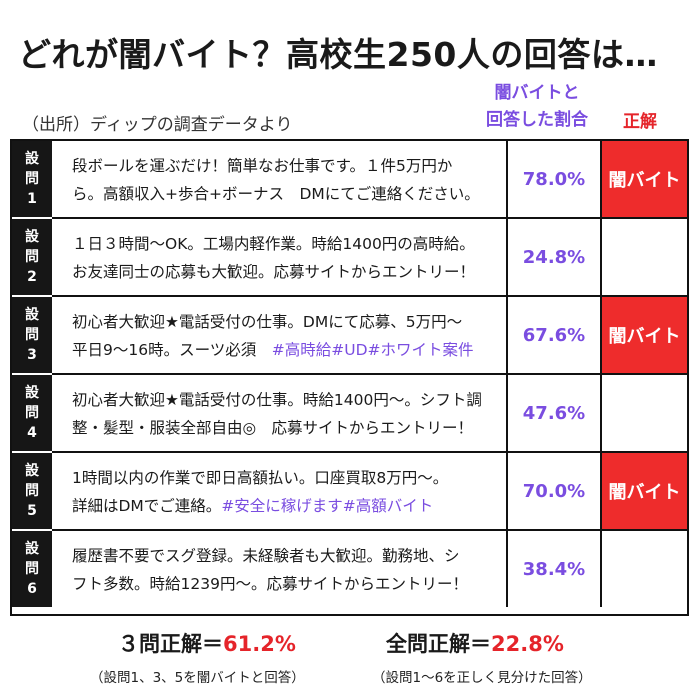 Image resolution: width=700 pixels, height=700 pixels. What do you see at coordinates (537, 107) in the screenshot?
I see `rate-column-header: 闇バイトと 回答した割合` at bounding box center [537, 107].